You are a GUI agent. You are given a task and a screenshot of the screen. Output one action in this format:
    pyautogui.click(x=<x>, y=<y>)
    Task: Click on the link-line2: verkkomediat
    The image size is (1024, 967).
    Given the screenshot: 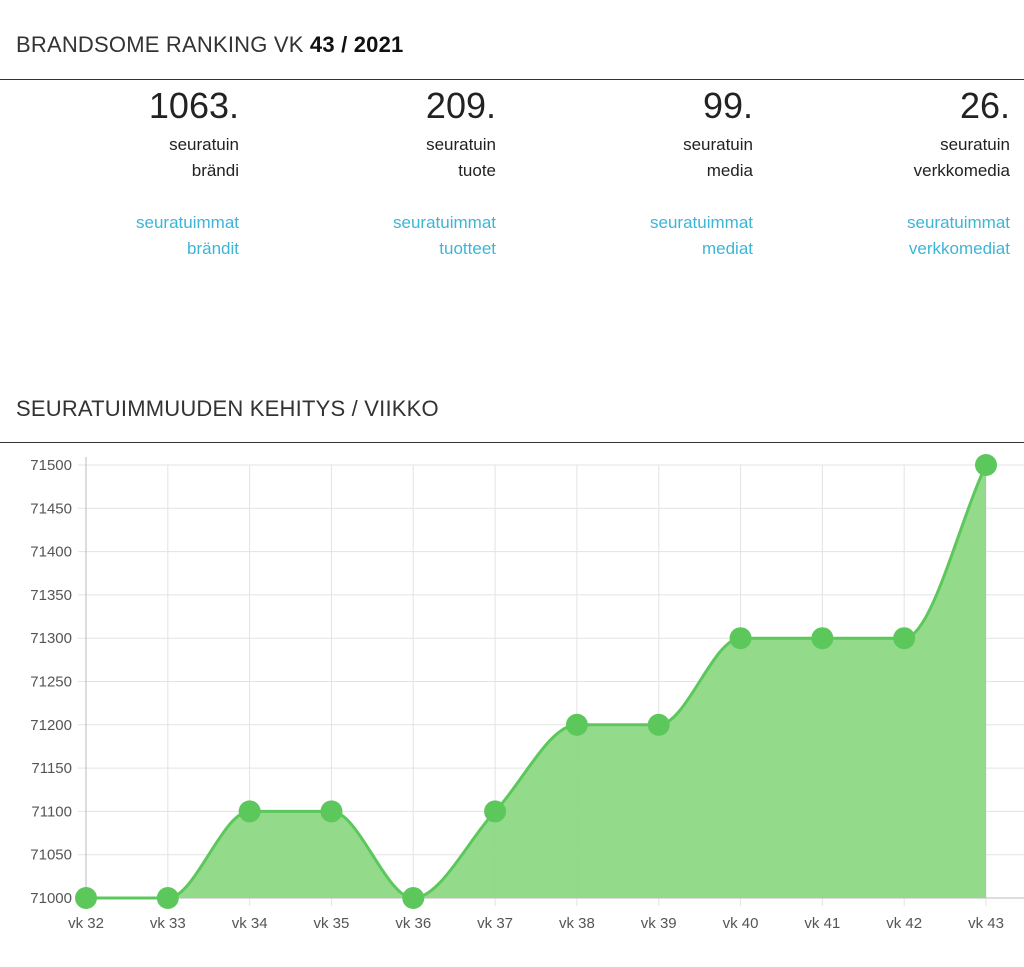 What is the action you would take?
    pyautogui.click(x=959, y=248)
    